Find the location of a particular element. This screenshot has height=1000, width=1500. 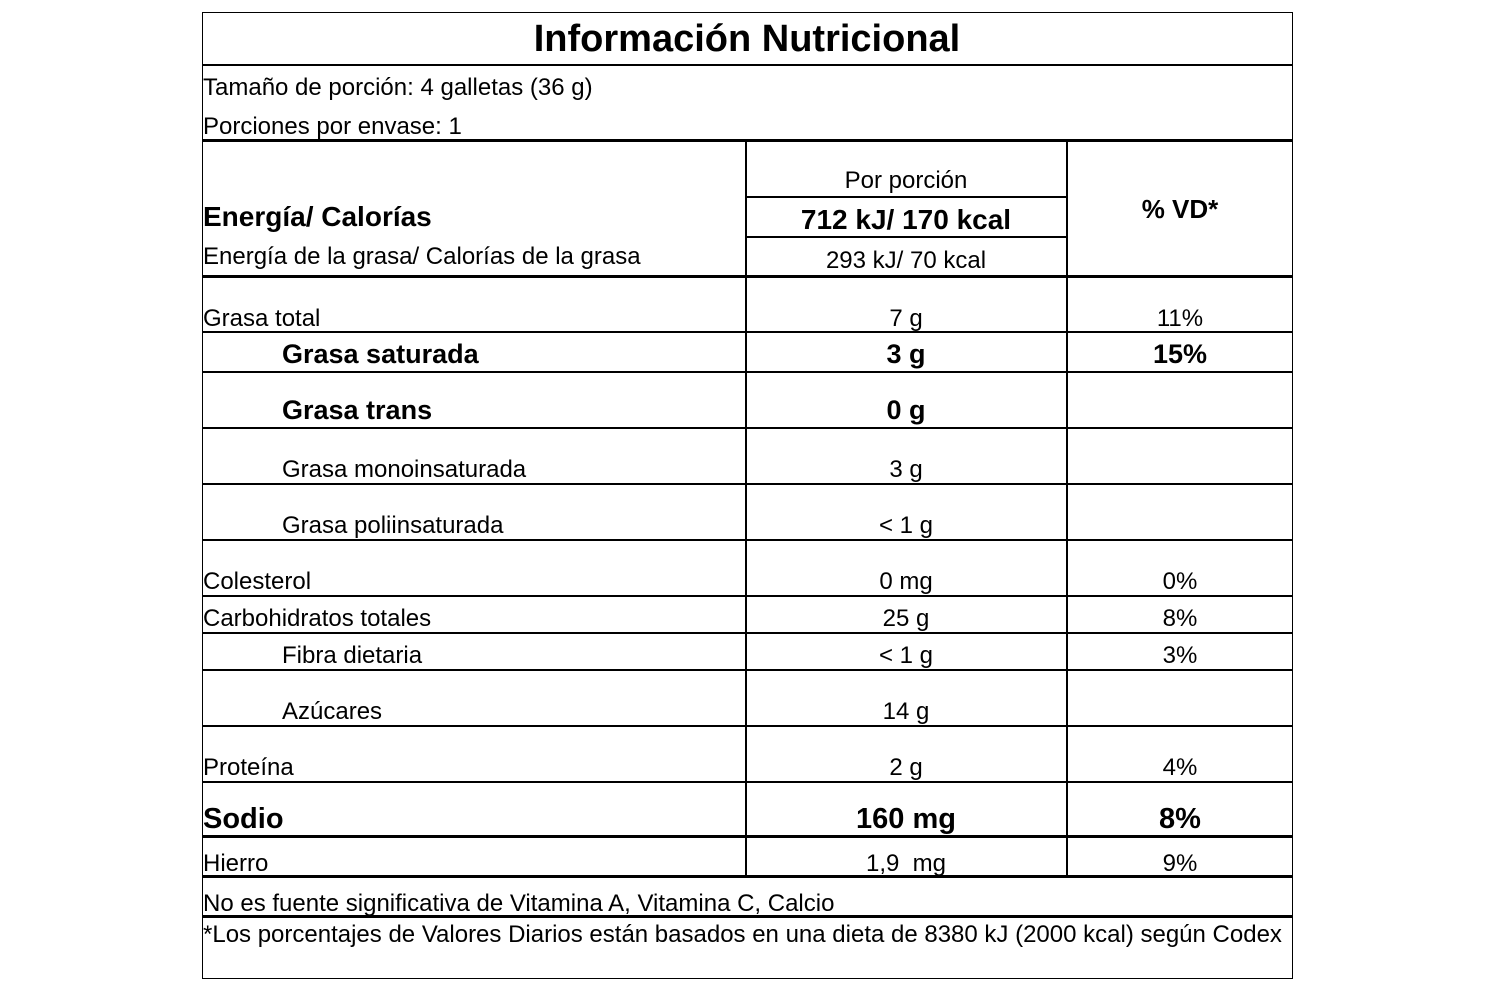

energy-value: 712 kJ/ 170 kcal is located at coordinates (906, 219).